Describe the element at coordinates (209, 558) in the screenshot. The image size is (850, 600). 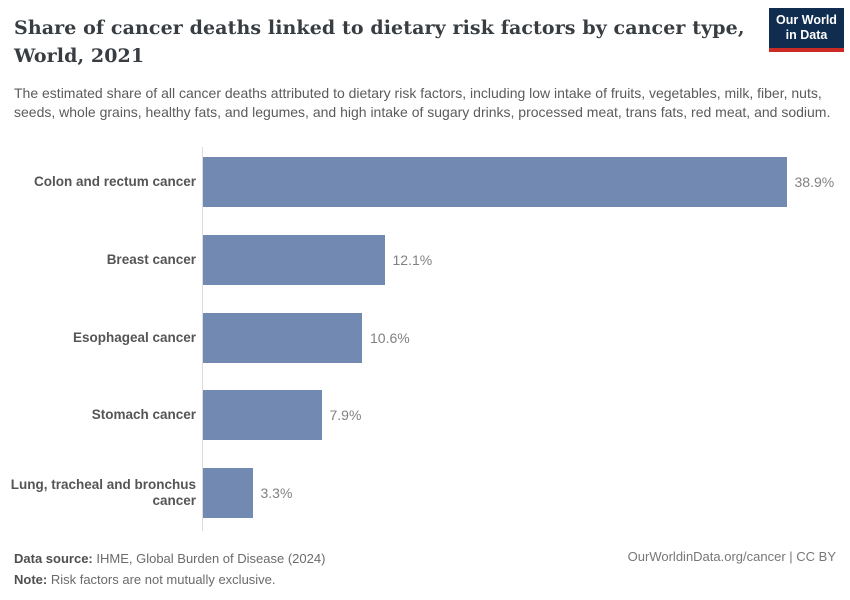
I see `data-source-text: IHME, Global Burden of Disease (2024)` at that location.